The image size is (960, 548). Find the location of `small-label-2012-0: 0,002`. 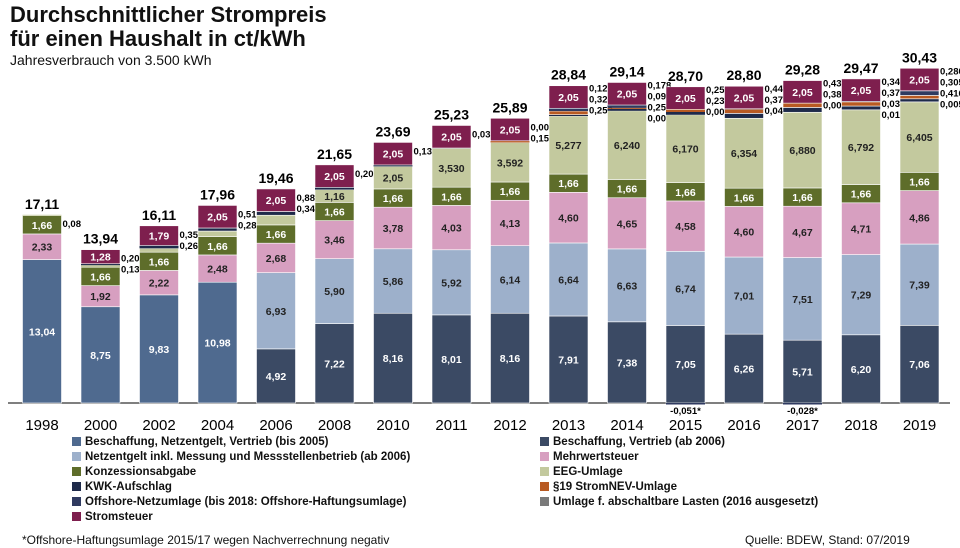

small-label-2012-0: 0,002 is located at coordinates (543, 127).